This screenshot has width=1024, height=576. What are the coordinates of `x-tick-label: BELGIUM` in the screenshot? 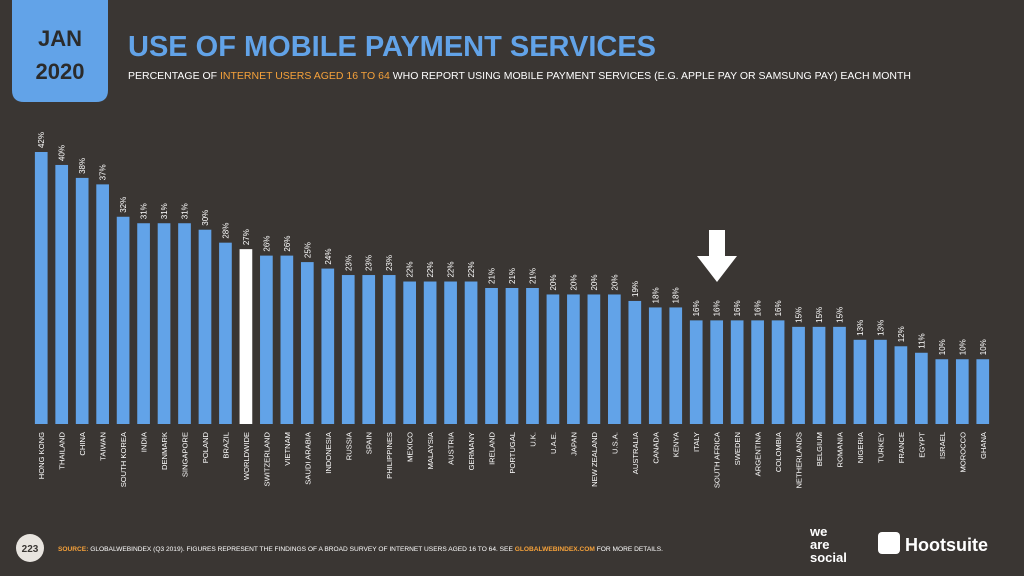 It's located at (819, 449).